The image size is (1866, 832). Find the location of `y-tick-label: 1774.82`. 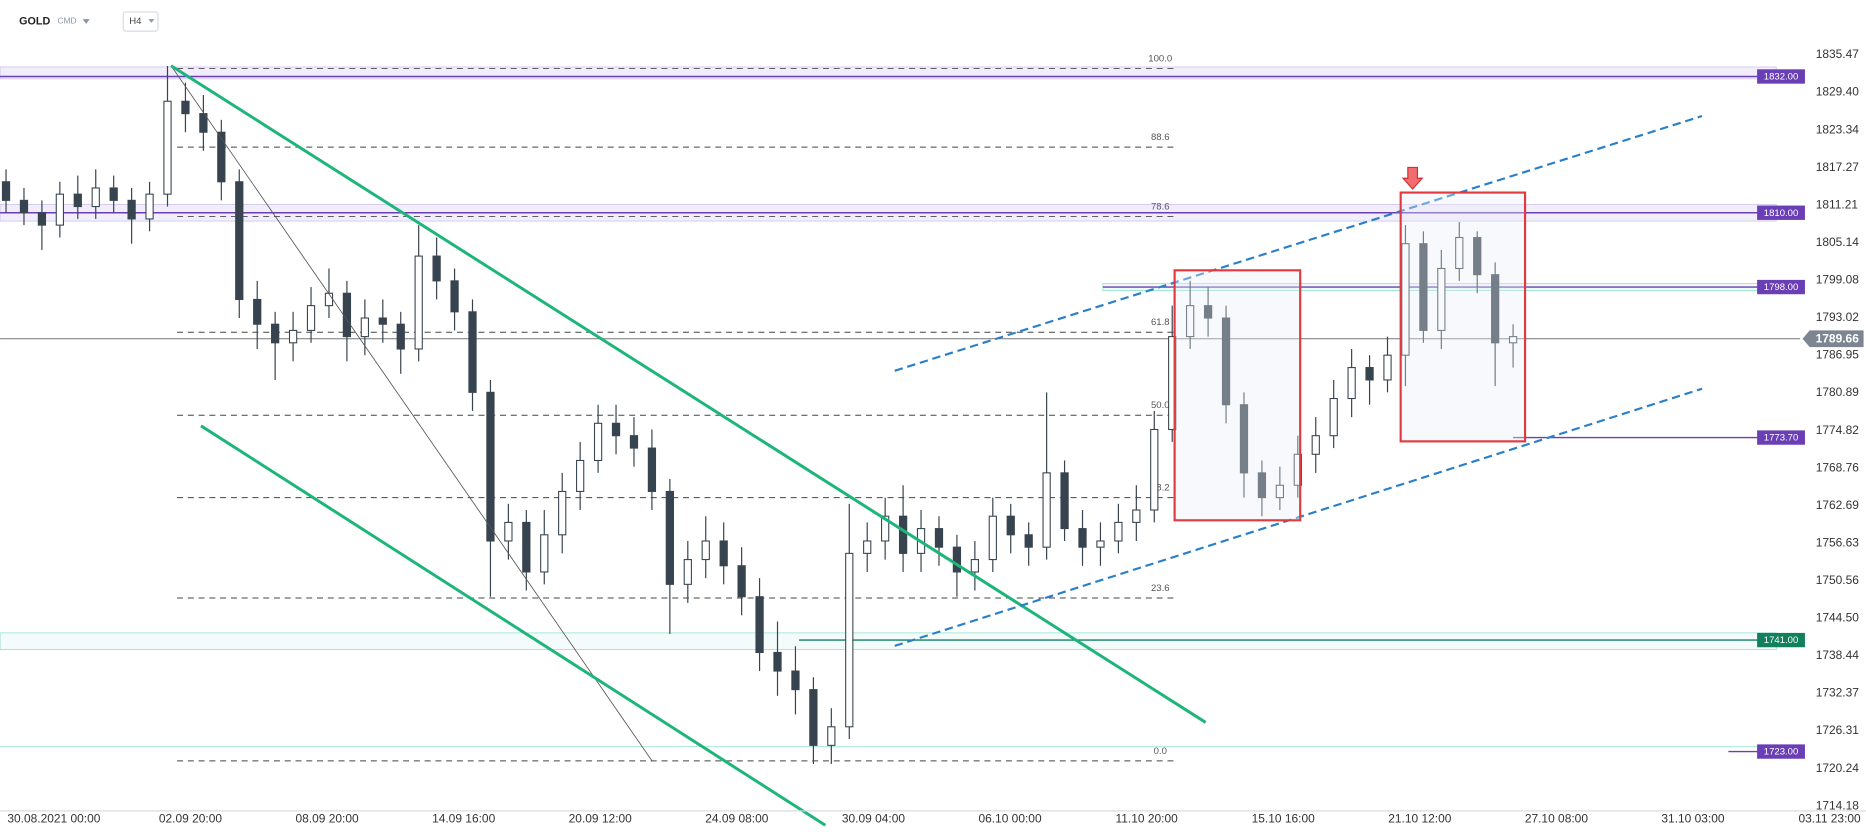

y-tick-label: 1774.82 is located at coordinates (1838, 430).